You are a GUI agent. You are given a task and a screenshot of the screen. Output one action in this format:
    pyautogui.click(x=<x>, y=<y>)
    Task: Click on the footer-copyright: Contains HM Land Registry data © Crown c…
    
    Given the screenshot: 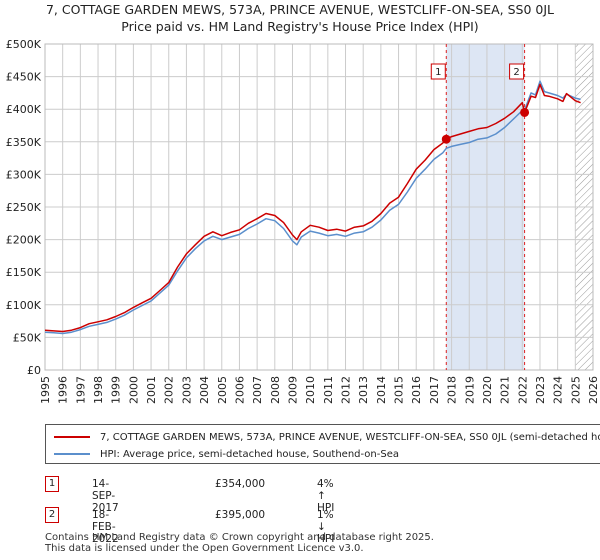 What is the action you would take?
    pyautogui.click(x=239, y=537)
    